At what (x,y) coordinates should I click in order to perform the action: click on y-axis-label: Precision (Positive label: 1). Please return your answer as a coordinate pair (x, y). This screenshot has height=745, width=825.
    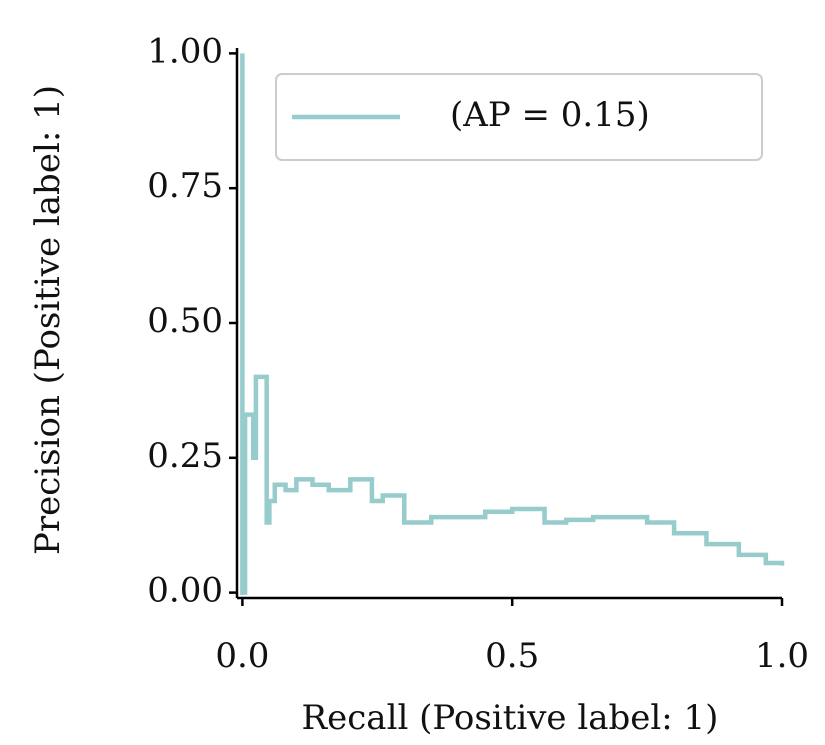
    Looking at the image, I should click on (48, 320).